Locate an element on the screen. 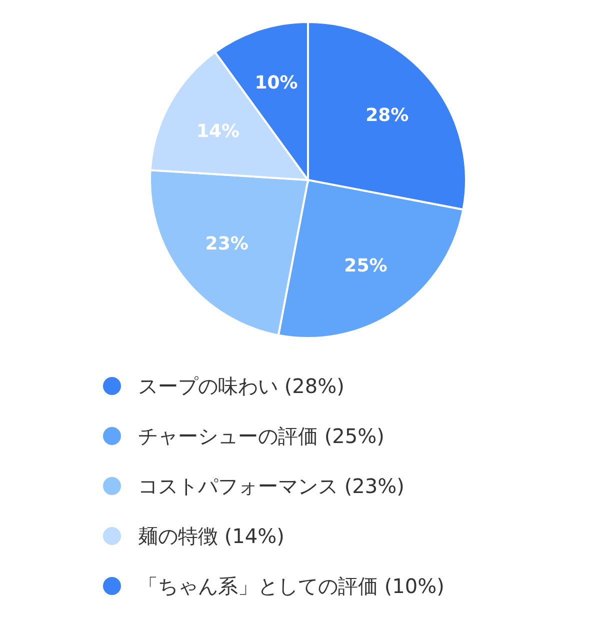 This screenshot has height=628, width=614. legend-label: コストパフォーマンス (23%) is located at coordinates (271, 486).